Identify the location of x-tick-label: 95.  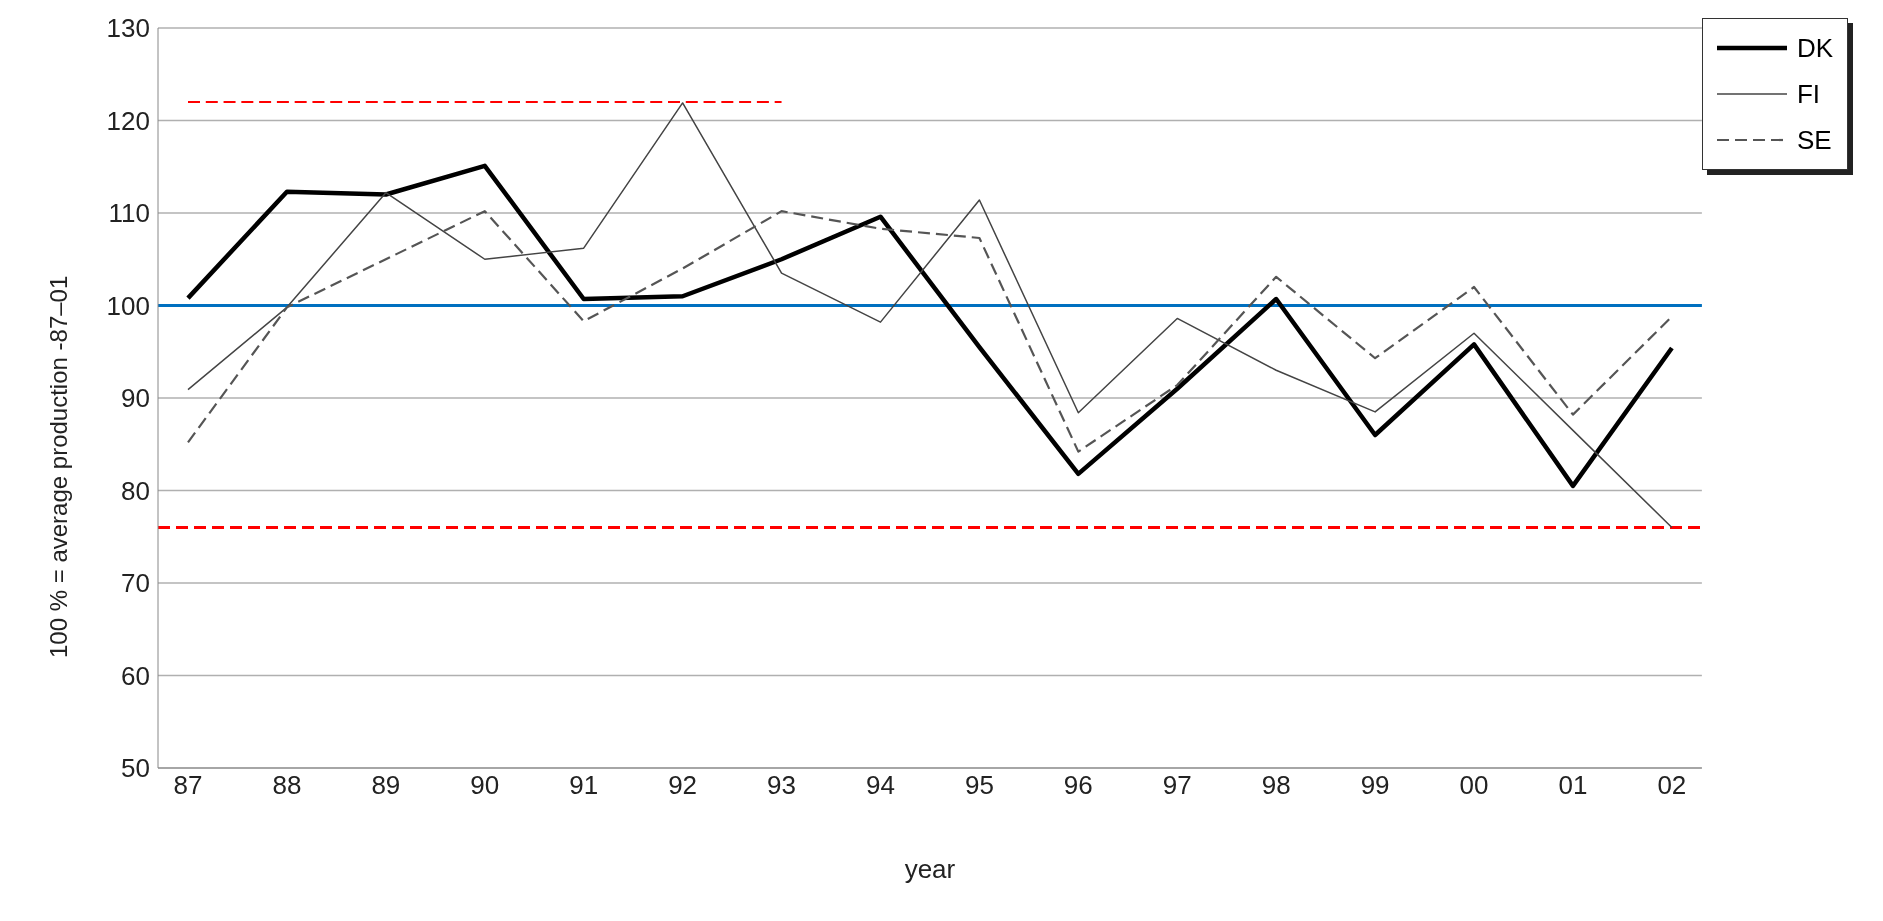
(979, 785).